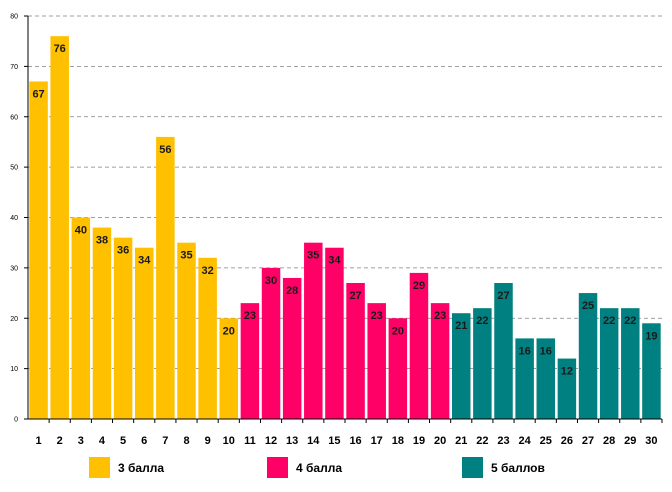 The height and width of the screenshot is (492, 672). What do you see at coordinates (546, 351) in the screenshot?
I see `data-label-25: 16` at bounding box center [546, 351].